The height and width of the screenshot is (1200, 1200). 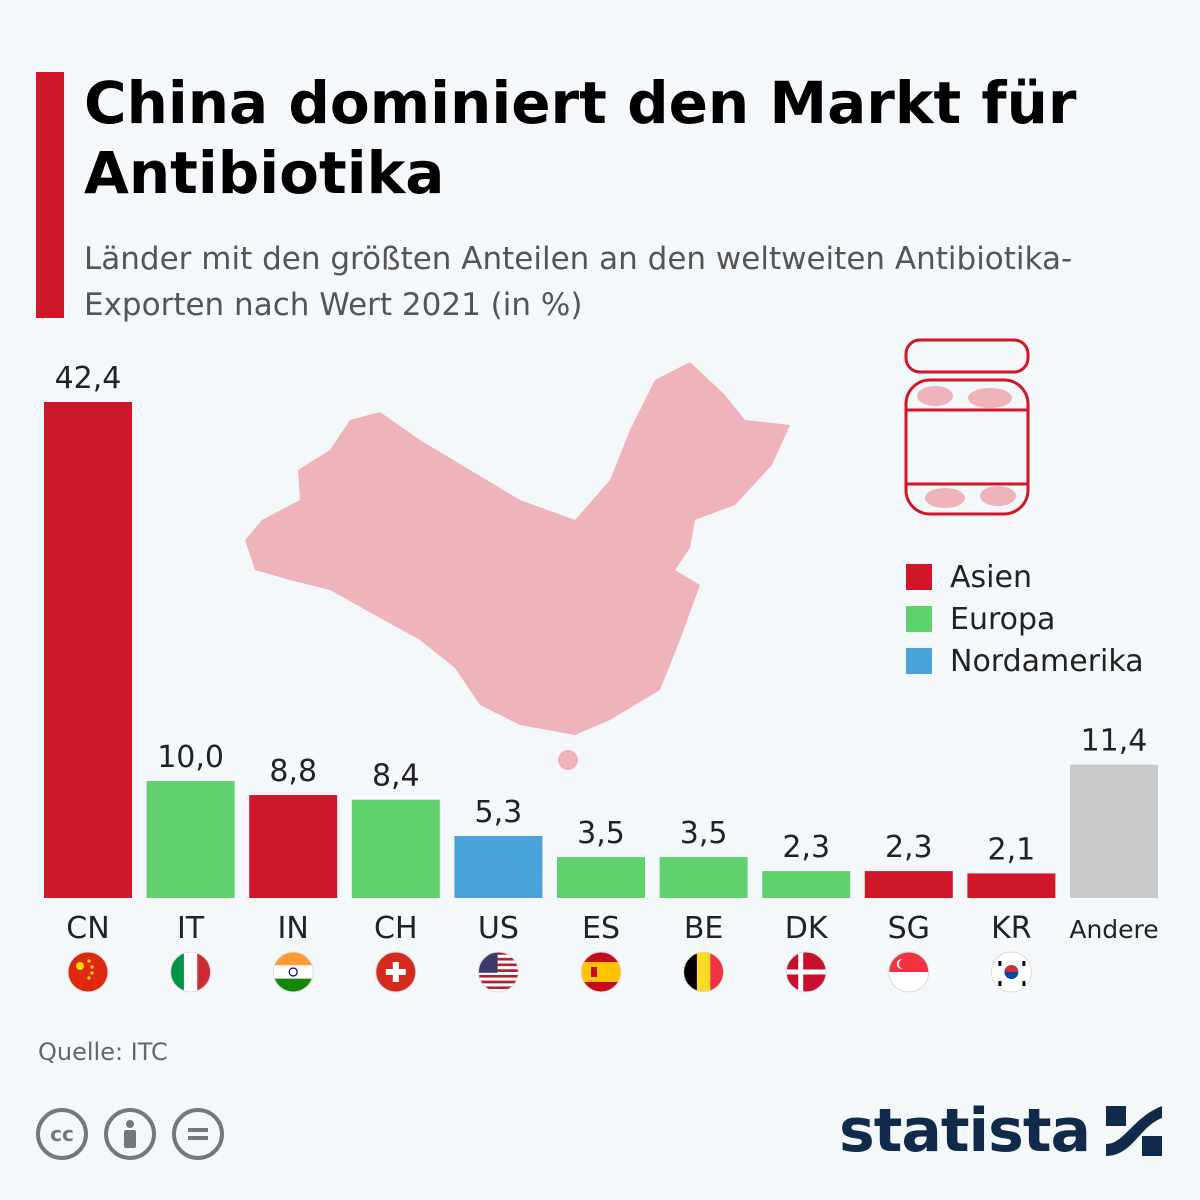 I want to click on china-map-icon, so click(x=517, y=548).